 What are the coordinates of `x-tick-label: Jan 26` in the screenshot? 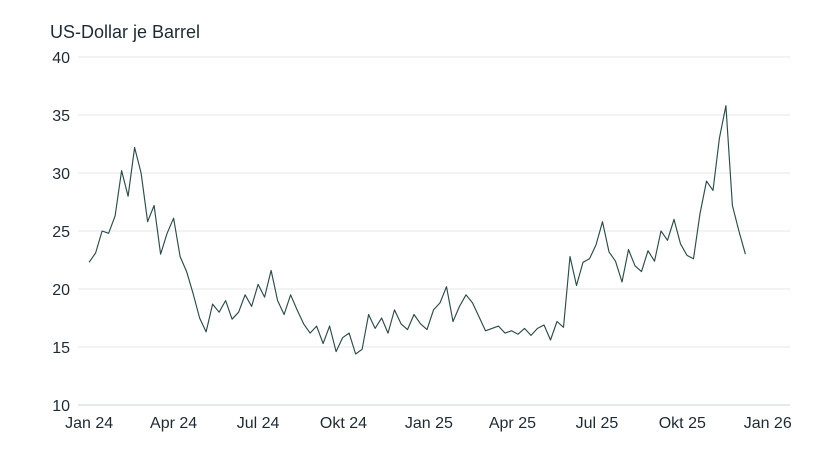 It's located at (768, 423).